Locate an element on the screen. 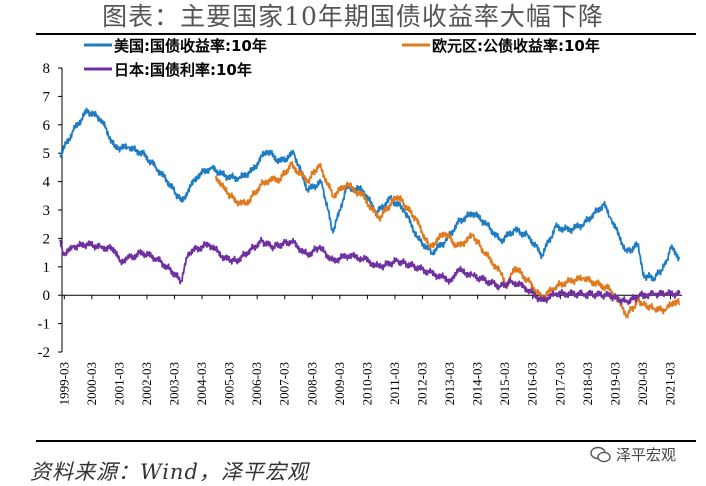 The height and width of the screenshot is (486, 706). x-tick-label: 2019-03 is located at coordinates (614, 383).